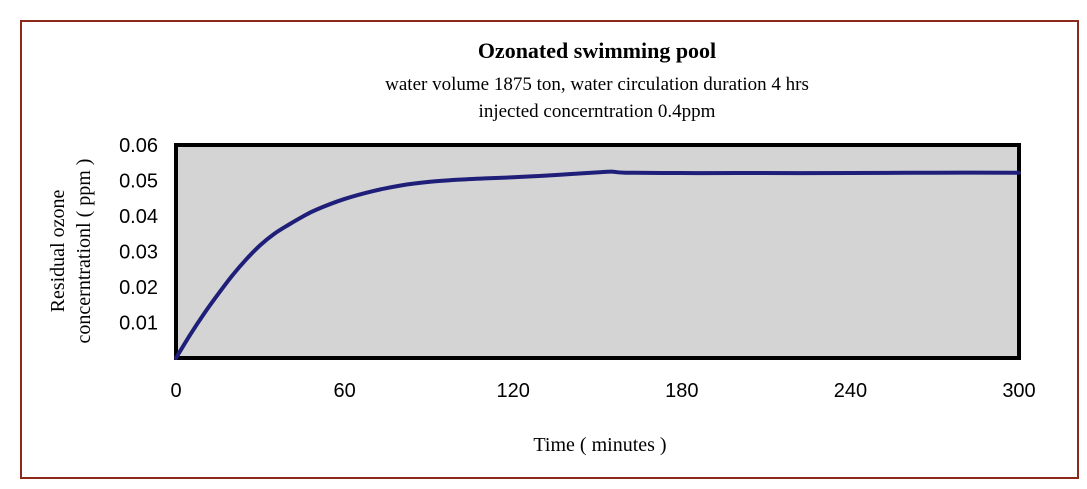  I want to click on x-axis-label: Time ( minutes ), so click(599, 445).